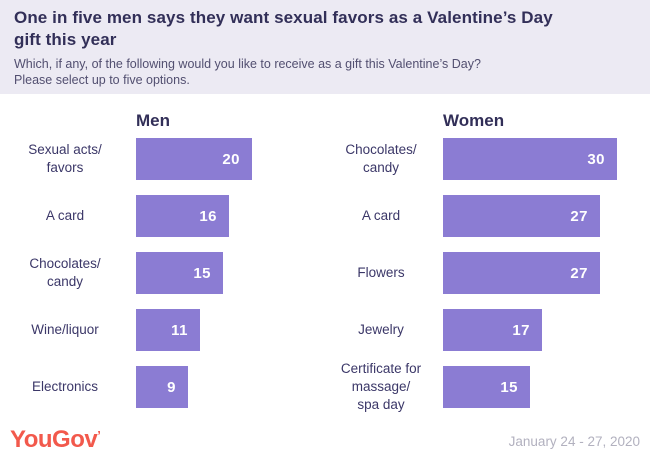 The height and width of the screenshot is (460, 650). I want to click on chart-row: Sexual acts/ favors 20, so click(162, 159).